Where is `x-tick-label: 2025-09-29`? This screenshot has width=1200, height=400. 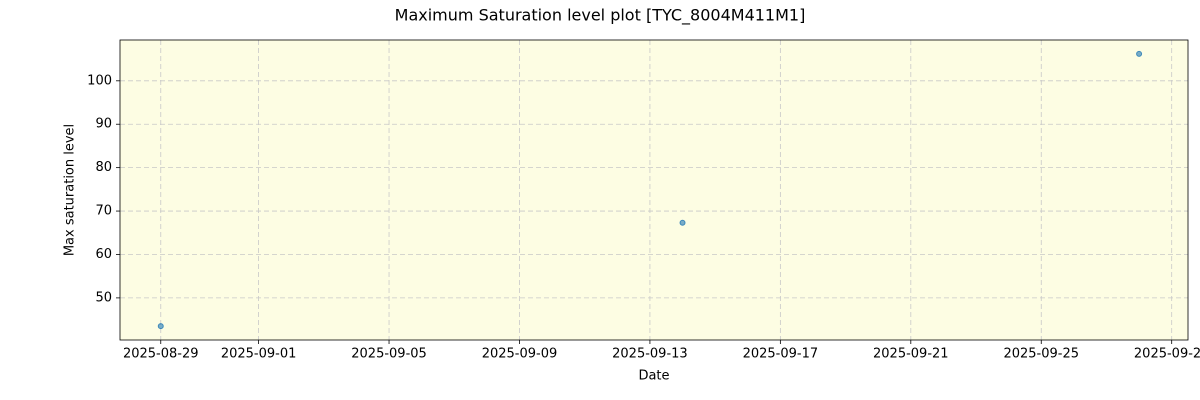 x-tick-label: 2025-09-29 is located at coordinates (1167, 354).